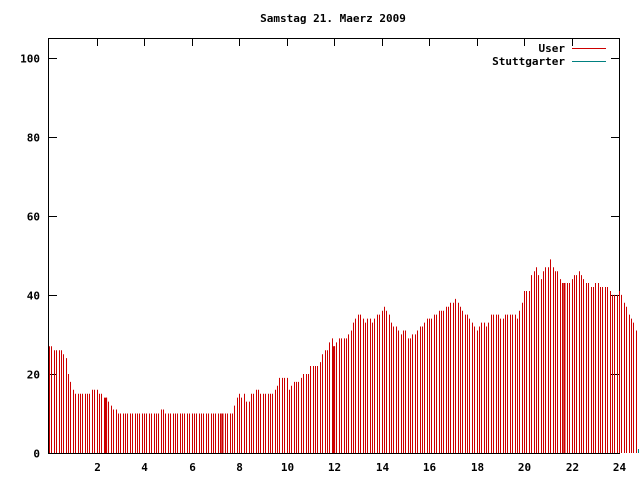 This screenshot has width=640, height=480. I want to click on x-tick-label: 24, so click(620, 467).